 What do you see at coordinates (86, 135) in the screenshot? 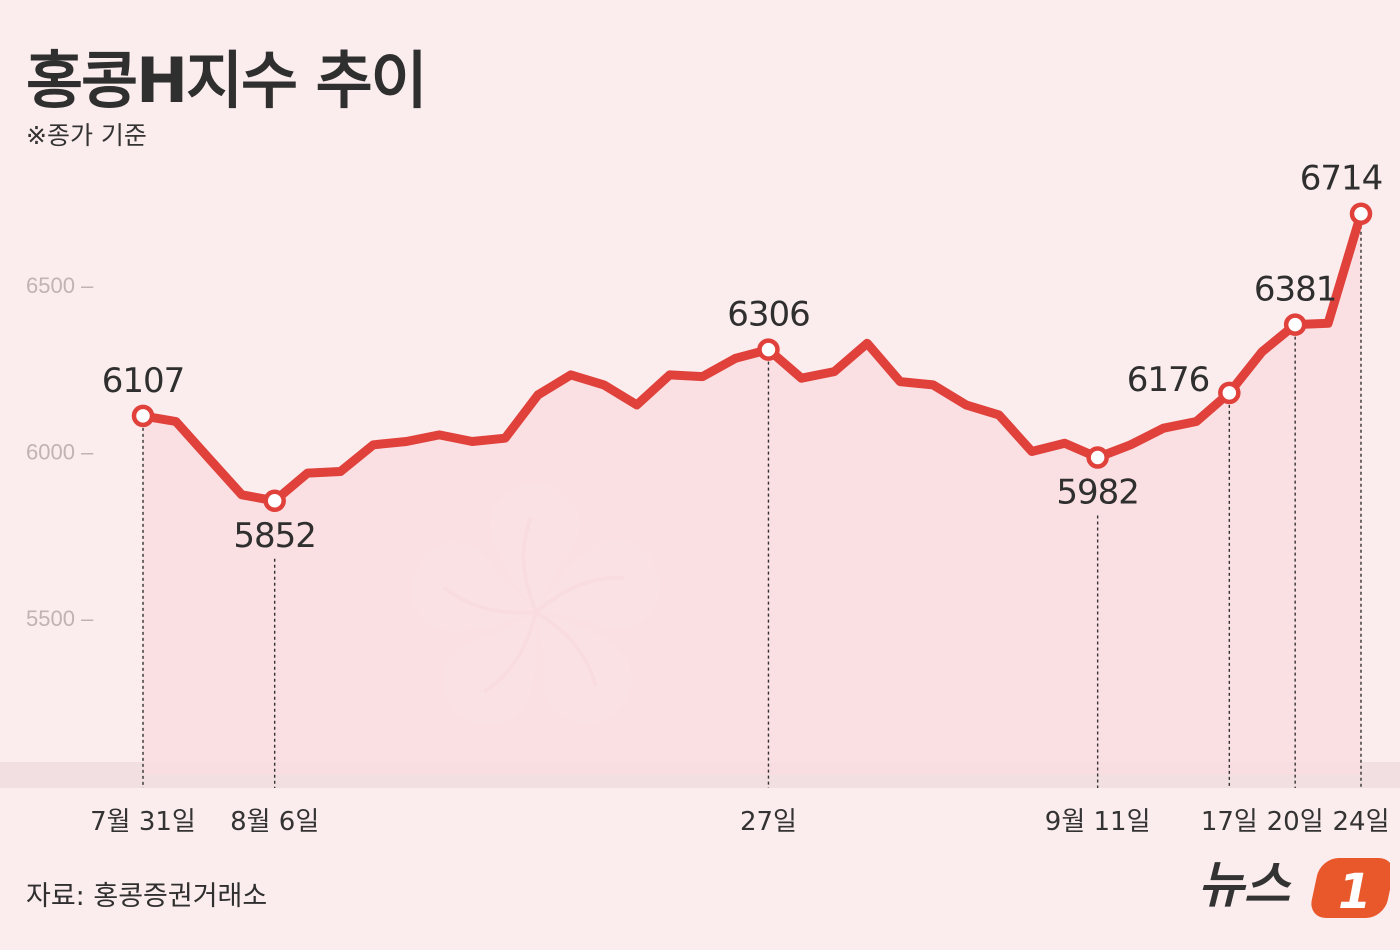
I see `chart-subtitle: ※종가 기준` at bounding box center [86, 135].